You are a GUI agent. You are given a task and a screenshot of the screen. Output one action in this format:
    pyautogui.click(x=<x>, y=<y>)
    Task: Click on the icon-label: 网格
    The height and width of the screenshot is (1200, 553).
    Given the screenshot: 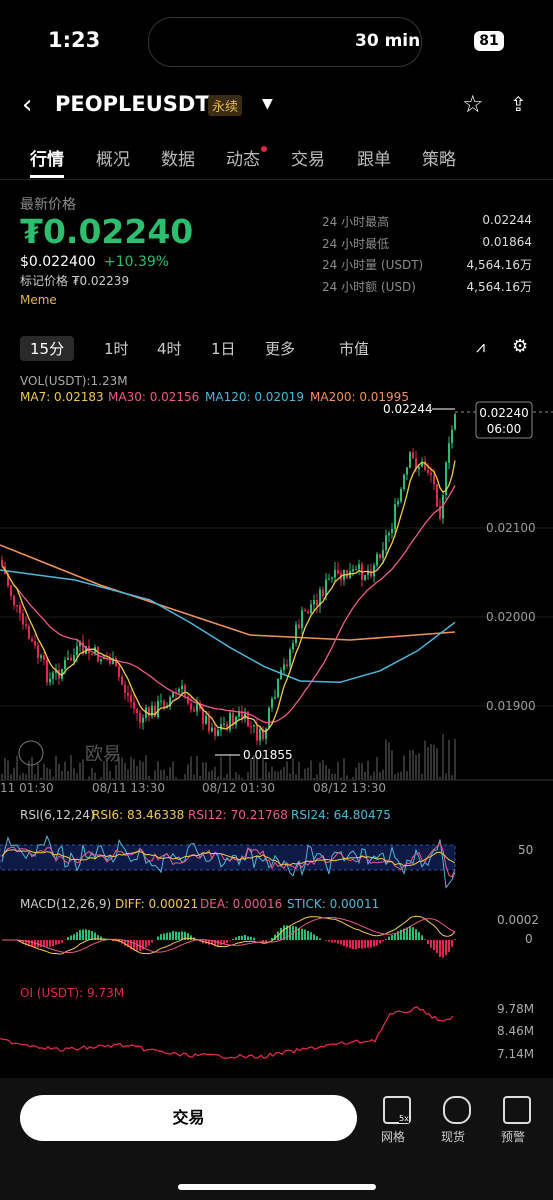 What is the action you would take?
    pyautogui.click(x=393, y=1137)
    